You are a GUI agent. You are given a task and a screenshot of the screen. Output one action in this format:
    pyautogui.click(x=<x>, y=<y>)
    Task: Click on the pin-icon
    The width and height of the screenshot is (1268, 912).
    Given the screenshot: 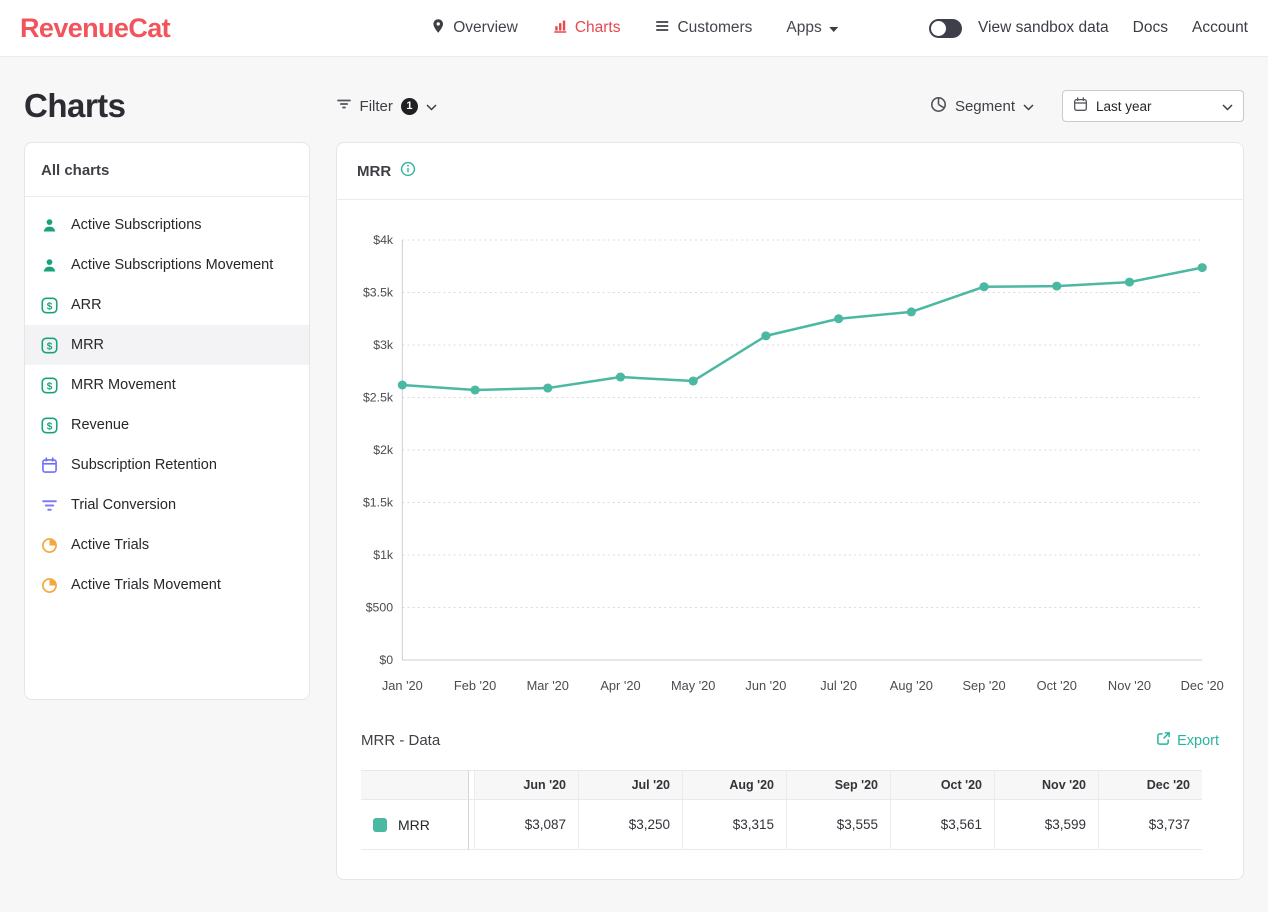 What is the action you would take?
    pyautogui.click(x=438, y=28)
    